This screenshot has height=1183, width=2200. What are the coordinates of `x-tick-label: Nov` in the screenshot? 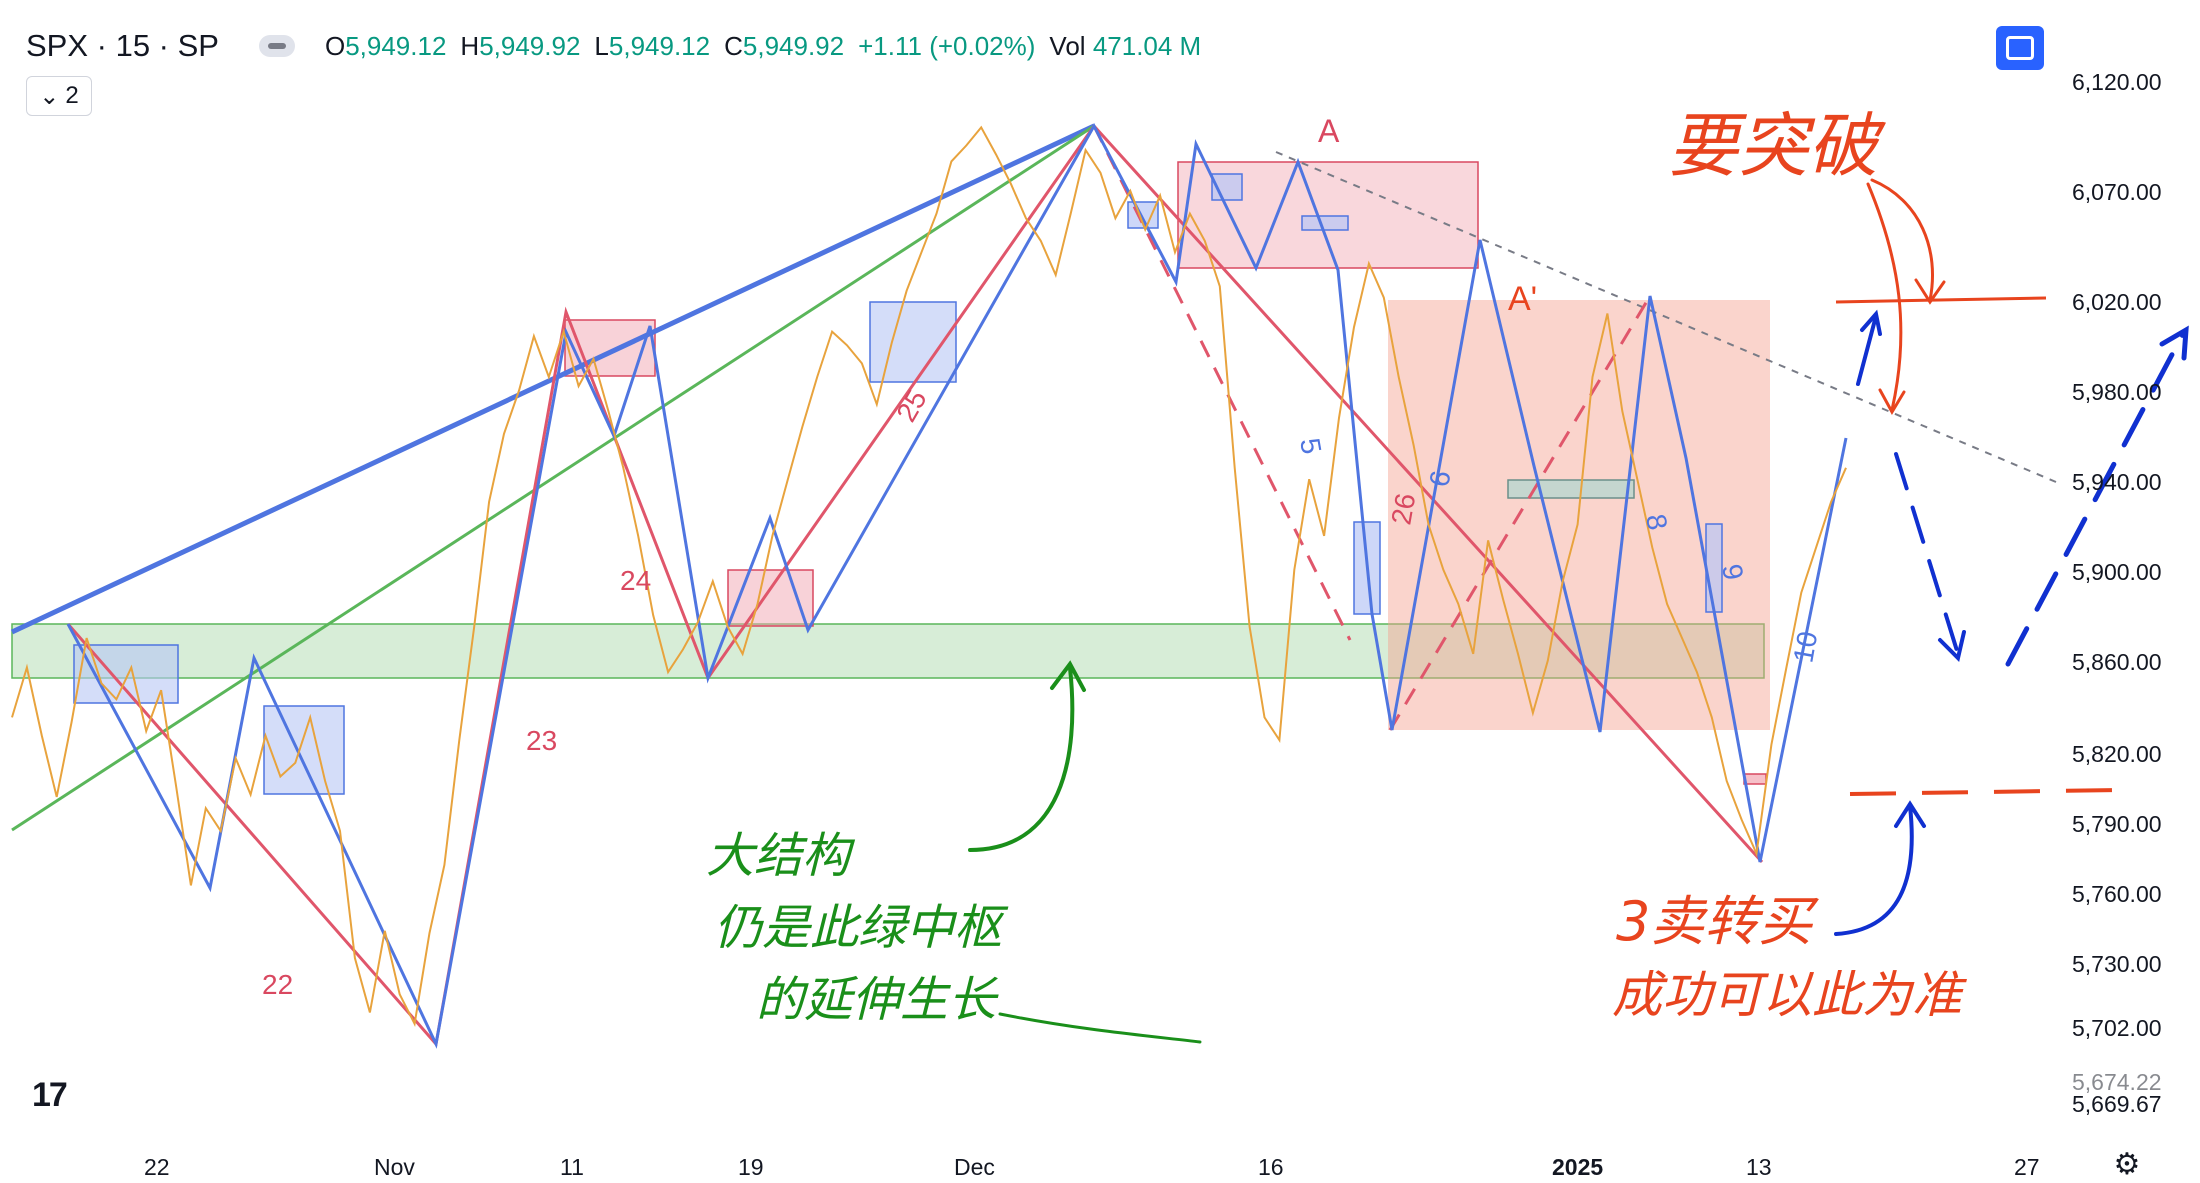 It's located at (394, 1167).